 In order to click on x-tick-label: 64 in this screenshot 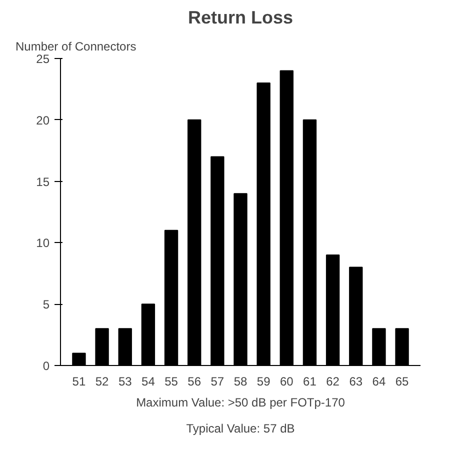, I will do `click(379, 381)`.